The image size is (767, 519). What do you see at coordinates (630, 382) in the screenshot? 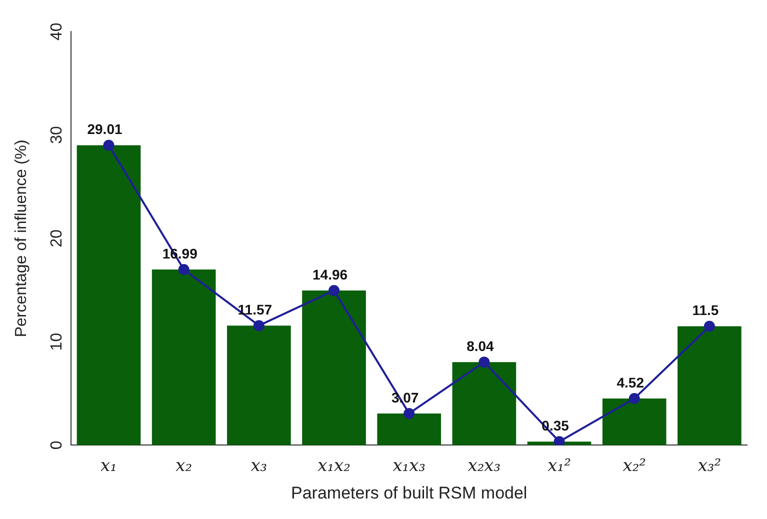
I see `data-label: 4.52` at bounding box center [630, 382].